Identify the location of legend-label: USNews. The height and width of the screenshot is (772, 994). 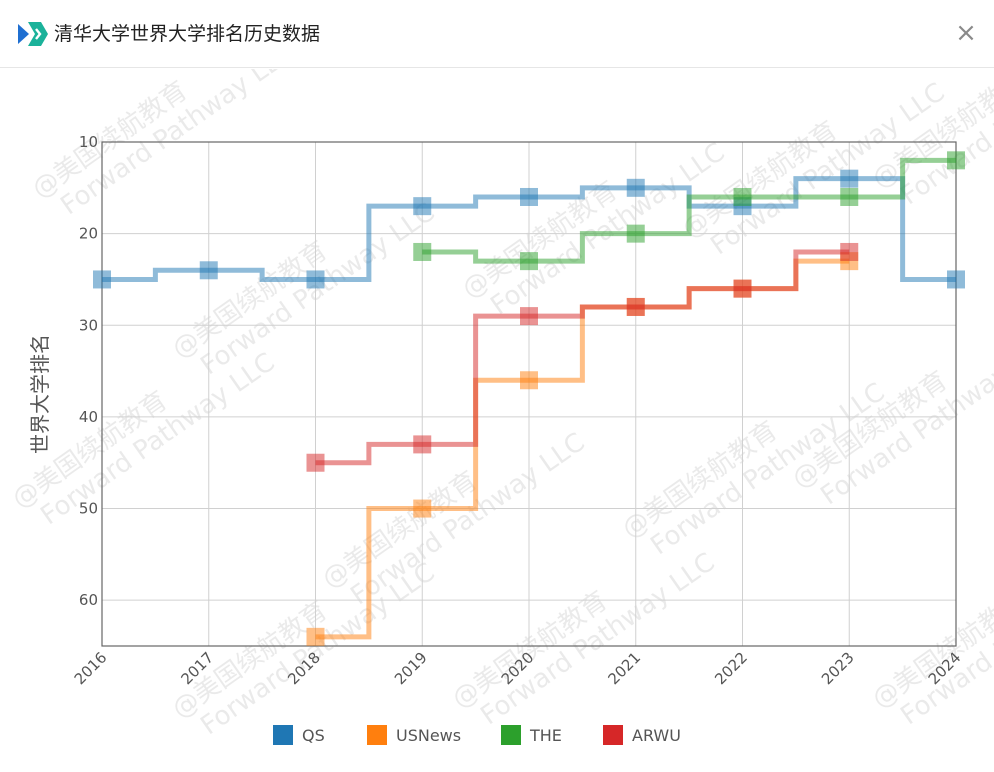
(428, 735).